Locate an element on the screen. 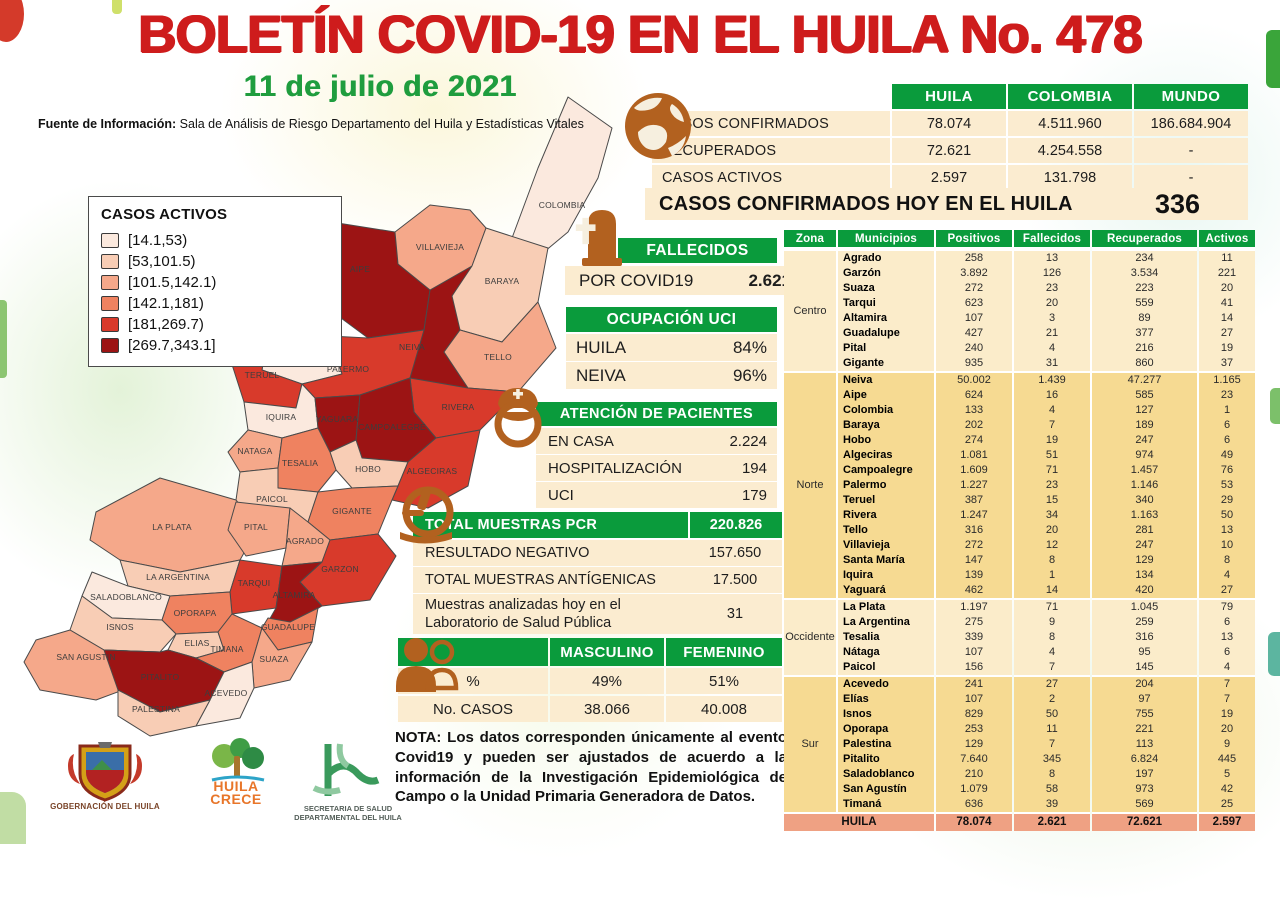 Image resolution: width=1280 pixels, height=900 pixels. value-cell: 259 is located at coordinates (1144, 622).